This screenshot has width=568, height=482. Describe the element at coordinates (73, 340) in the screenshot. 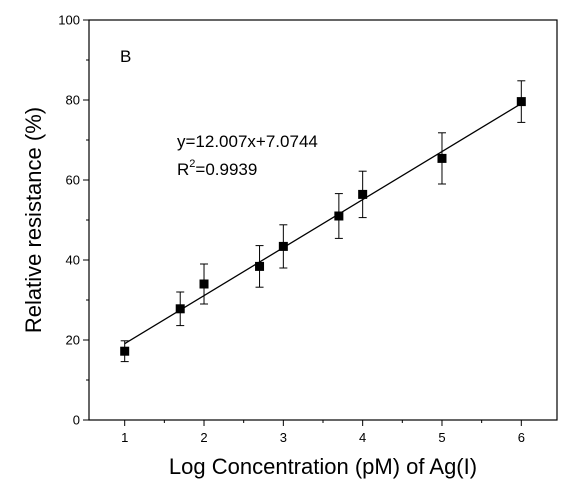

I see `y-tick-label: 20` at that location.